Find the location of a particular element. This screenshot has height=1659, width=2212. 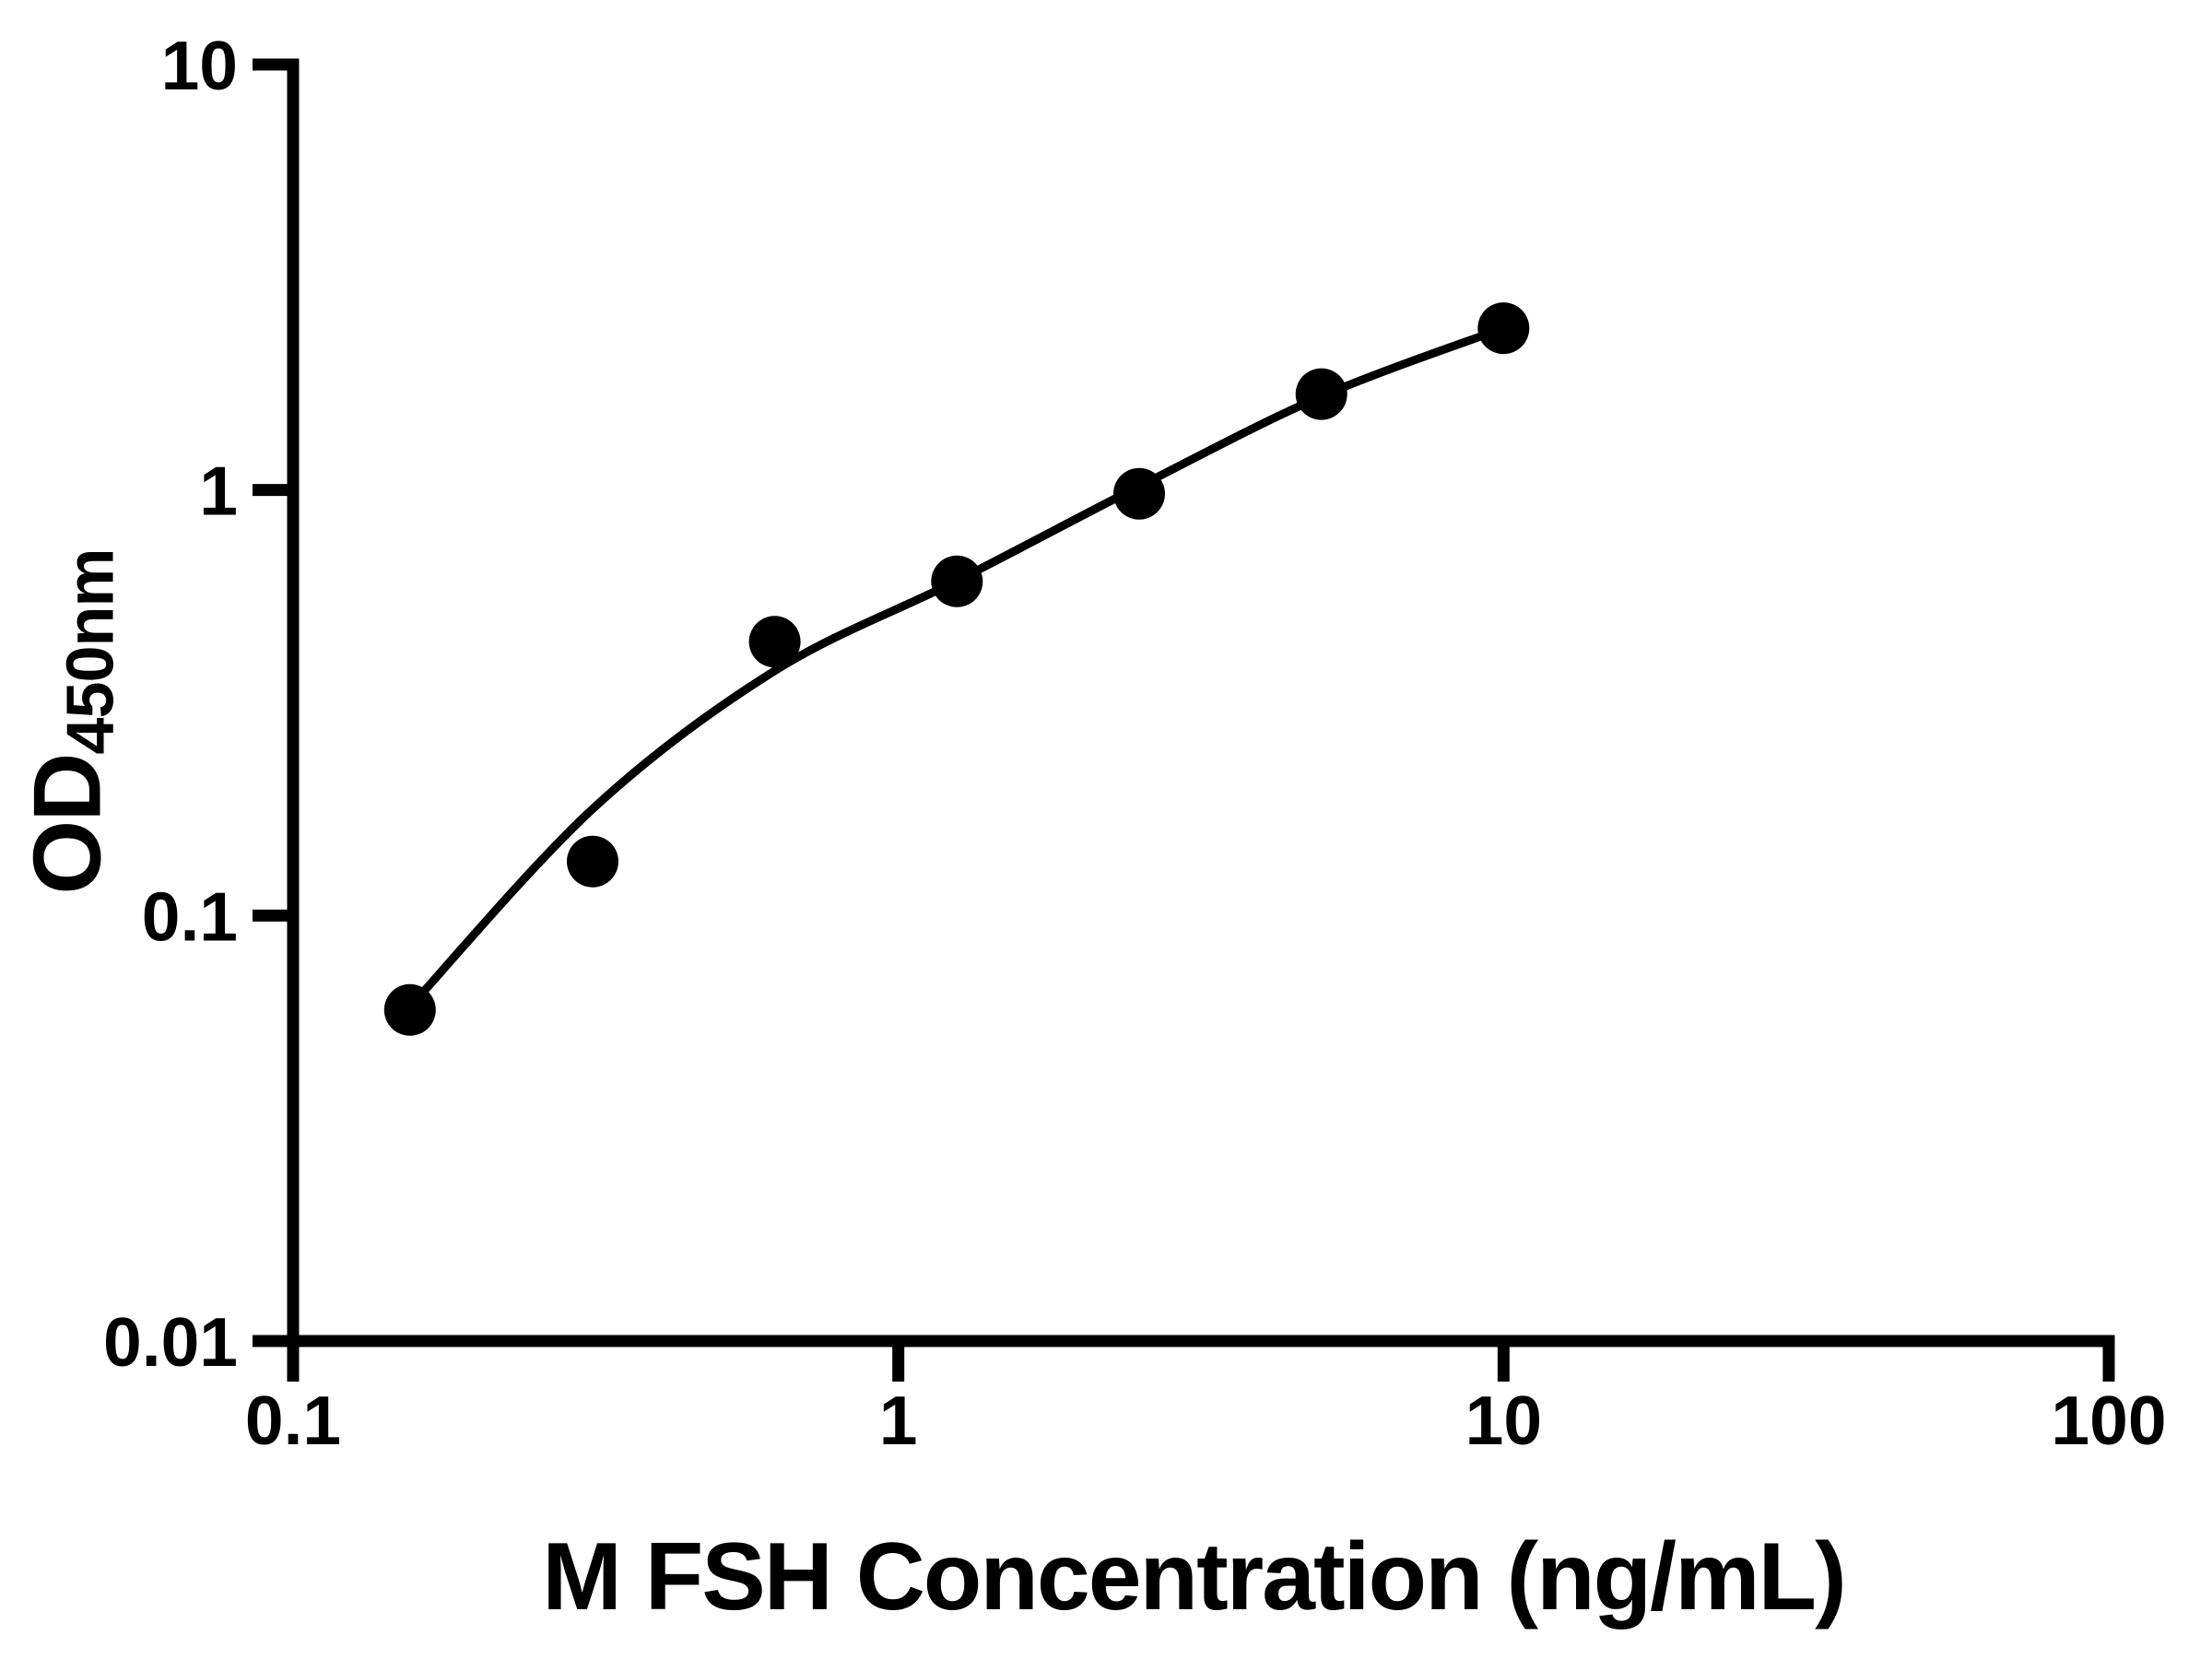

x-tick-label: 10 is located at coordinates (1503, 1420).